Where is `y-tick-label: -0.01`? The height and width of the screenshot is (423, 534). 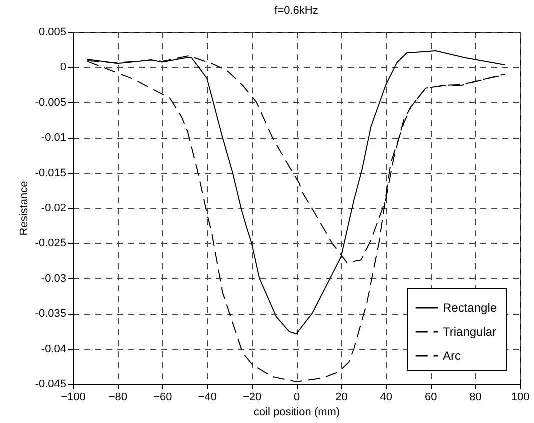 y-tick-label: -0.01 is located at coordinates (53, 138).